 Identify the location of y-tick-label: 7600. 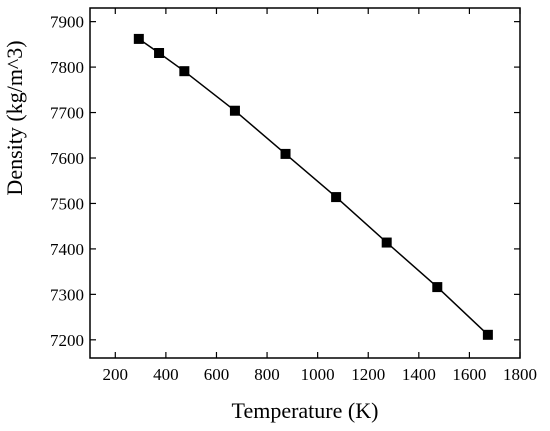
(67, 158).